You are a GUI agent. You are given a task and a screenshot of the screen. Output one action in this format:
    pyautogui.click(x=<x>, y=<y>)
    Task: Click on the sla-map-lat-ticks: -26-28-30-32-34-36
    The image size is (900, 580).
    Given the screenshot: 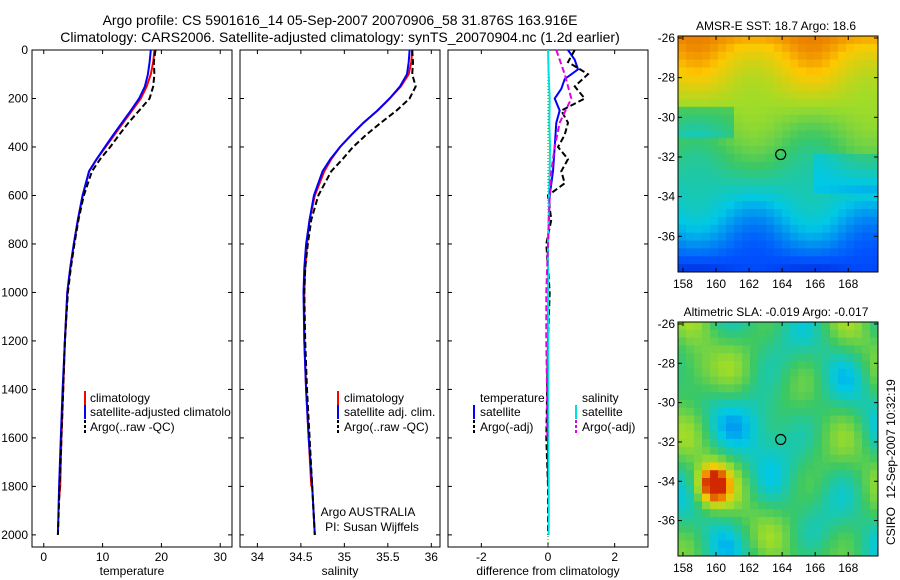 What is the action you would take?
    pyautogui.click(x=768, y=422)
    